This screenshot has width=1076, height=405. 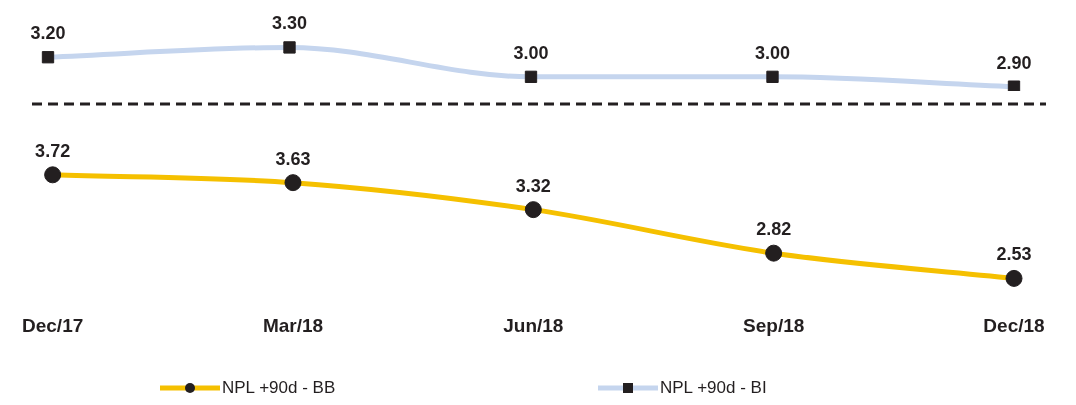 I want to click on legend-label: NPL +90d - BI, so click(x=713, y=388).